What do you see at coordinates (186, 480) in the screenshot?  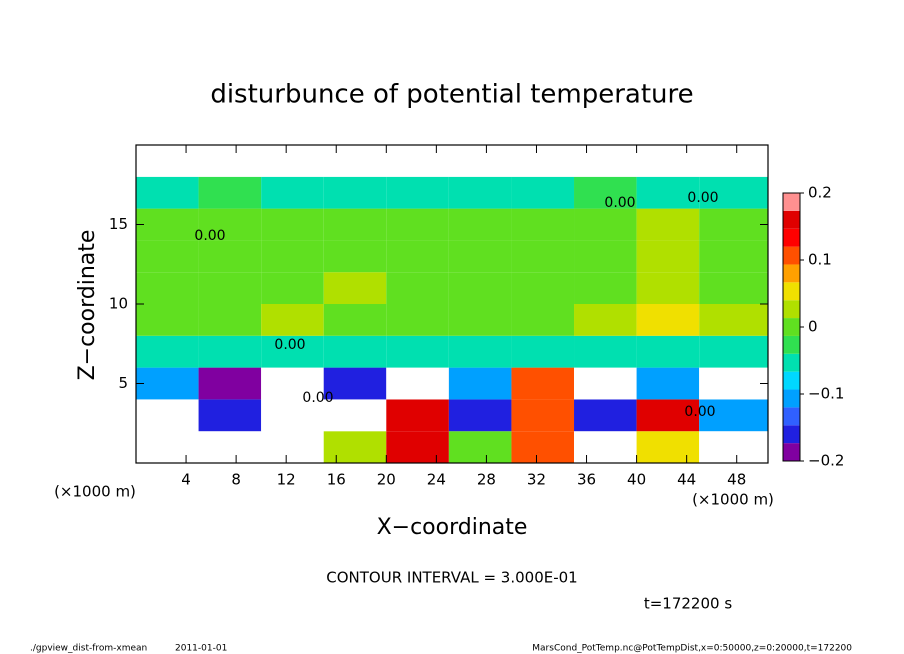 I see `x-tick-label: 4` at bounding box center [186, 480].